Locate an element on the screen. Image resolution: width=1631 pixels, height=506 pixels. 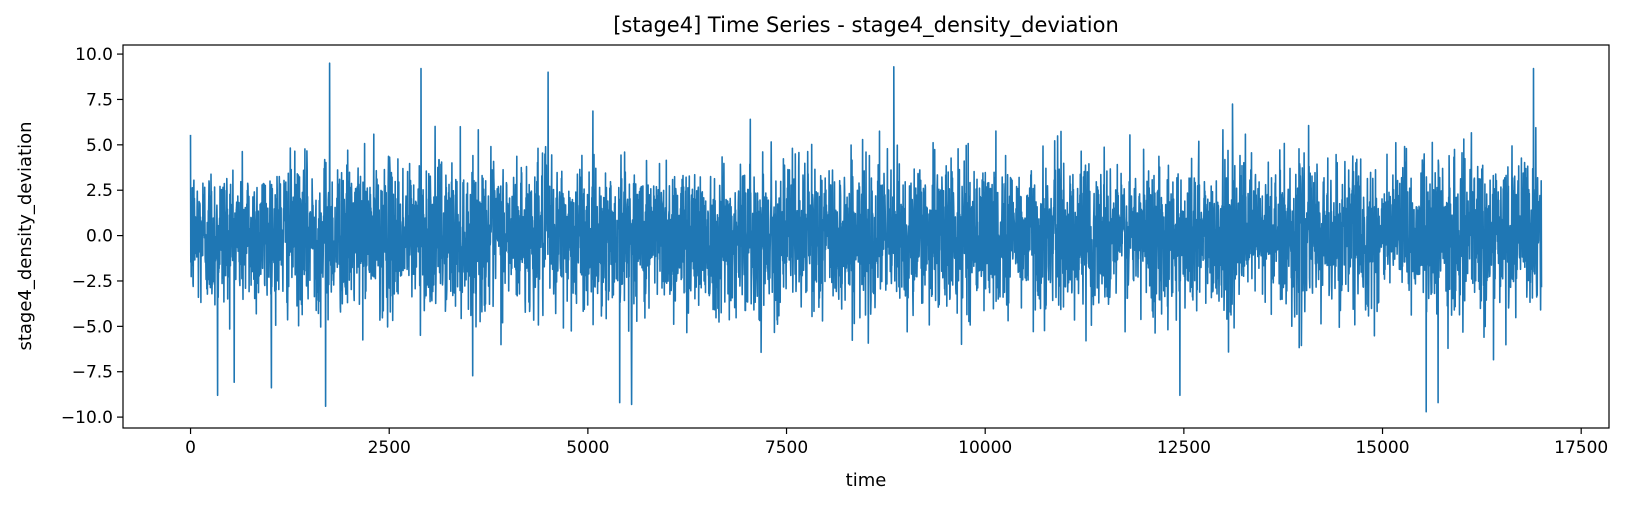
x-tick-label: 15000 is located at coordinates (1382, 448).